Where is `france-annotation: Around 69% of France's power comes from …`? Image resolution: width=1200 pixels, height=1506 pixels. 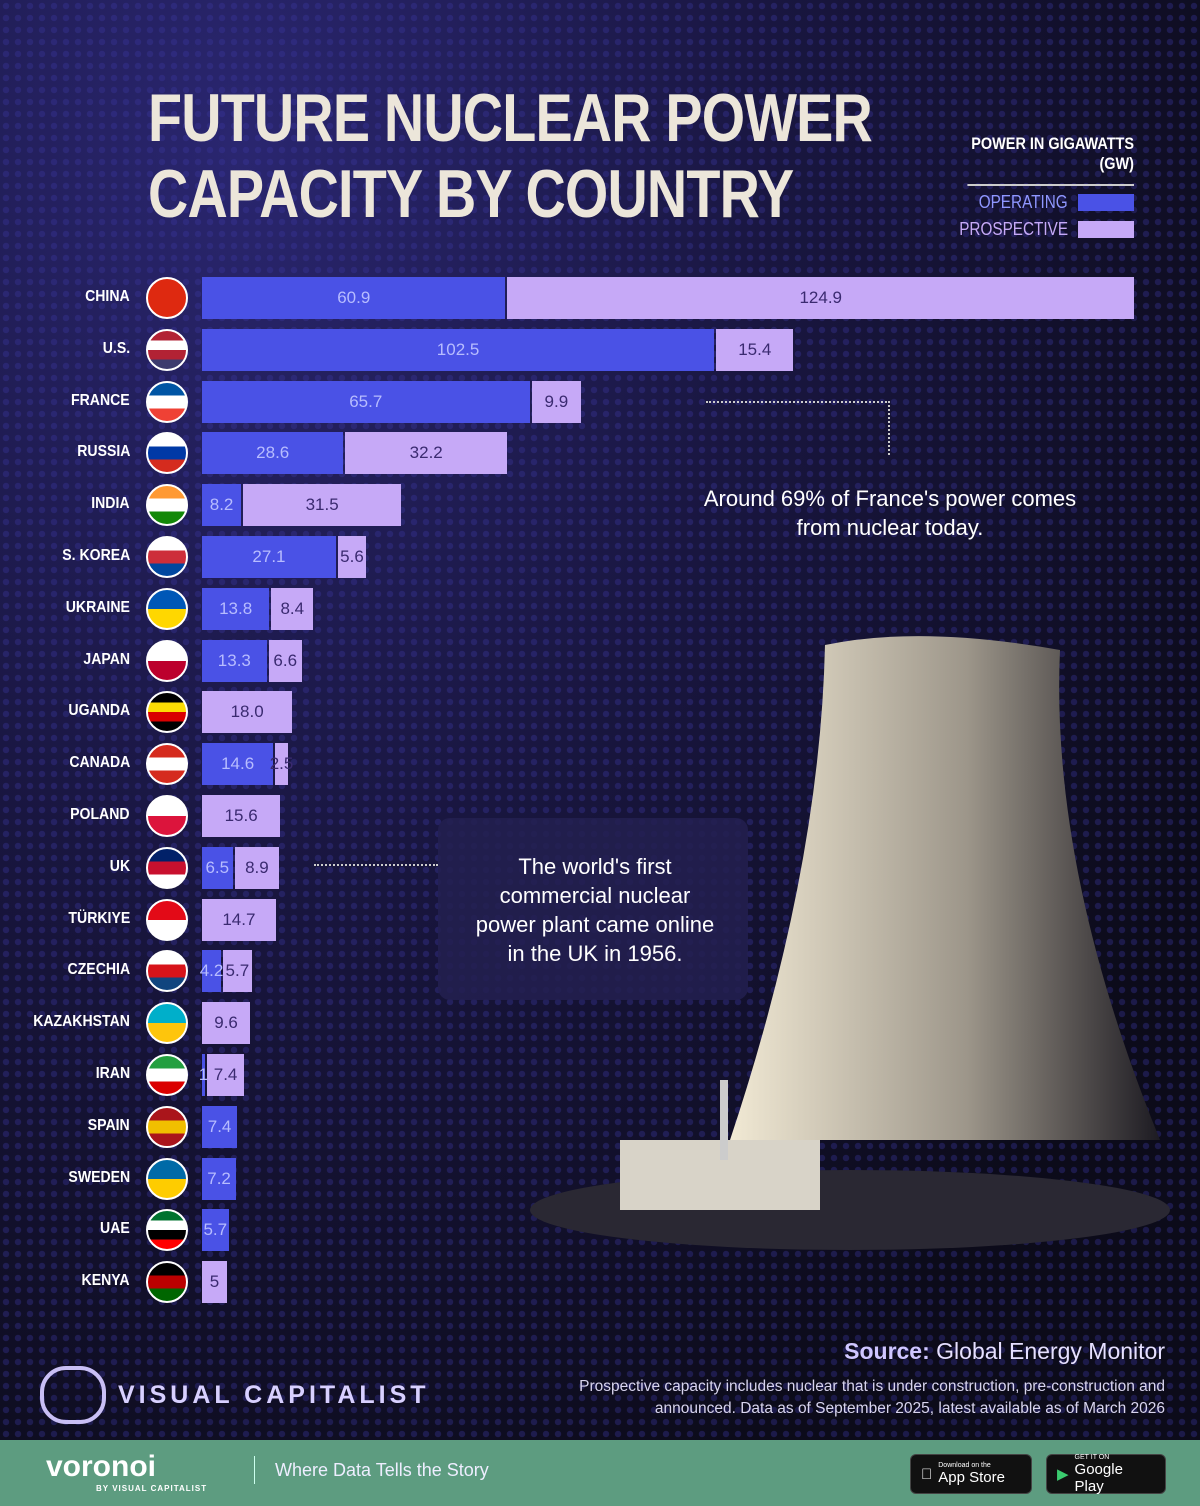
france-annotation: Around 69% of France's power comes from … is located at coordinates (890, 513).